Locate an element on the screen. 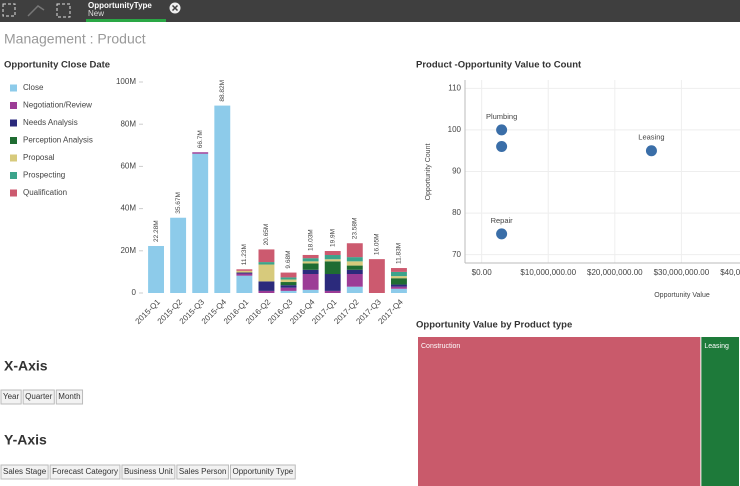  option-label: Business Unit is located at coordinates (149, 471).